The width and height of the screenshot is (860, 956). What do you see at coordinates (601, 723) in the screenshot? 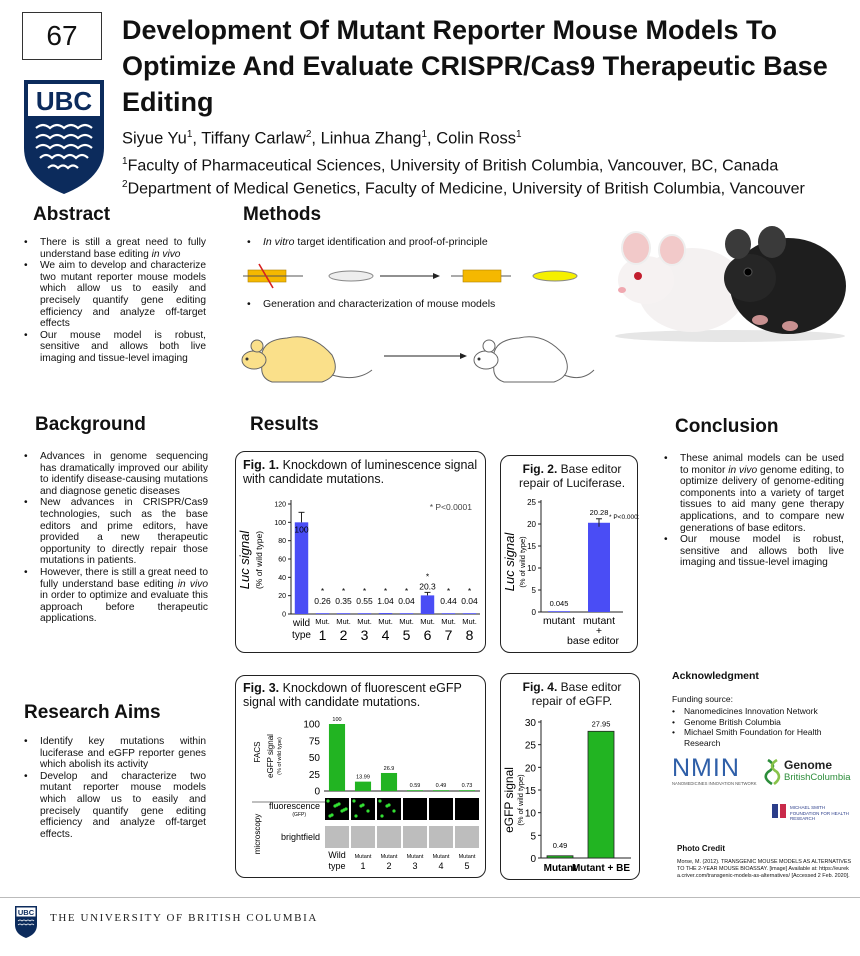
I see `bar-value-label: 27.95` at bounding box center [601, 723].